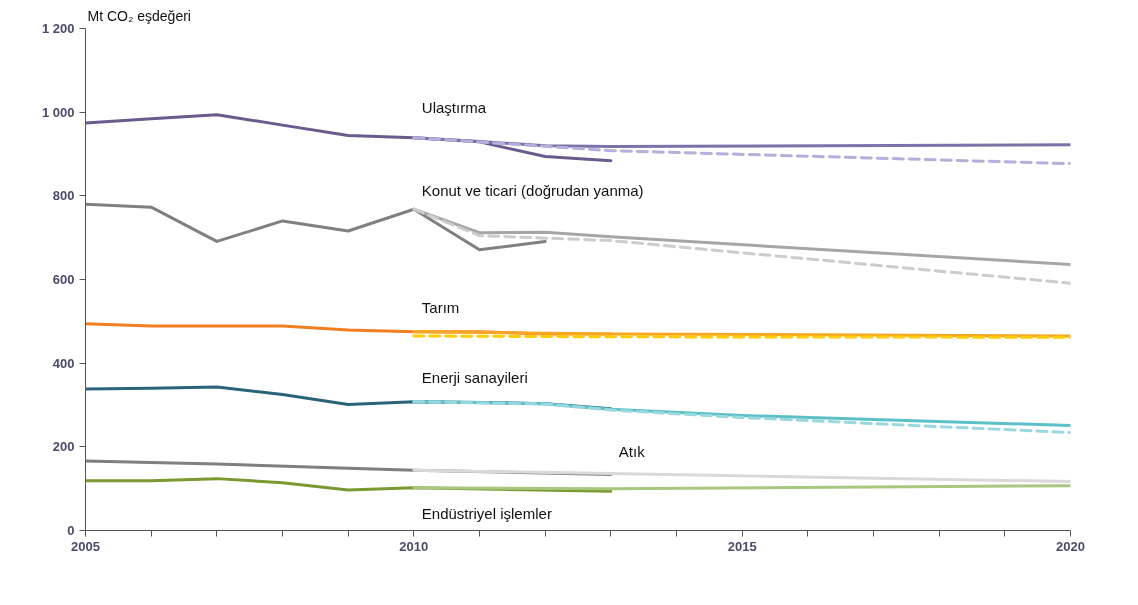  What do you see at coordinates (58, 28) in the screenshot?
I see `y-tick-label: 1 200` at bounding box center [58, 28].